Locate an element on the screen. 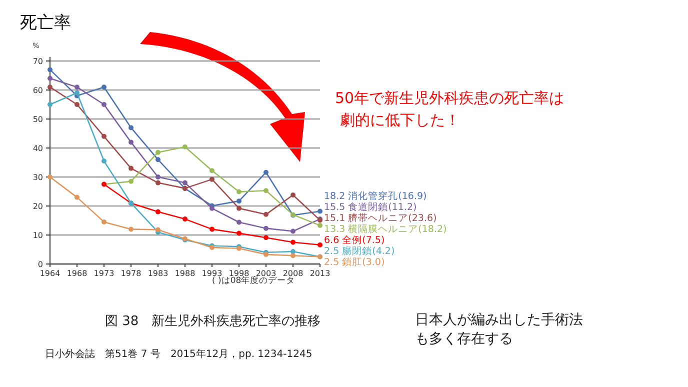 The height and width of the screenshot is (387, 688). y-tick-label: 70 is located at coordinates (37, 61).